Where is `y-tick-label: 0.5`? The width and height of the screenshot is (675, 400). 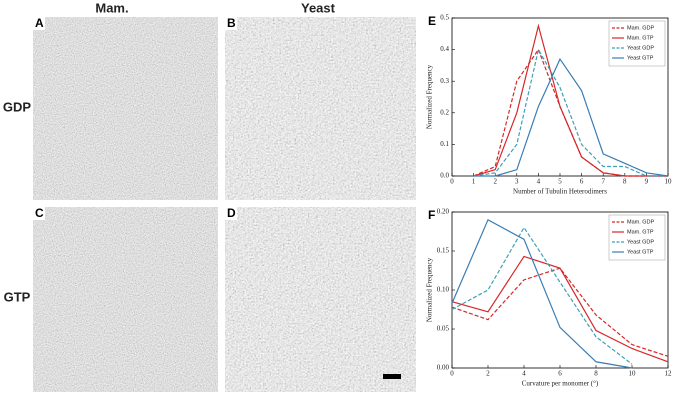 y-tick-label: 0.5 is located at coordinates (444, 18).